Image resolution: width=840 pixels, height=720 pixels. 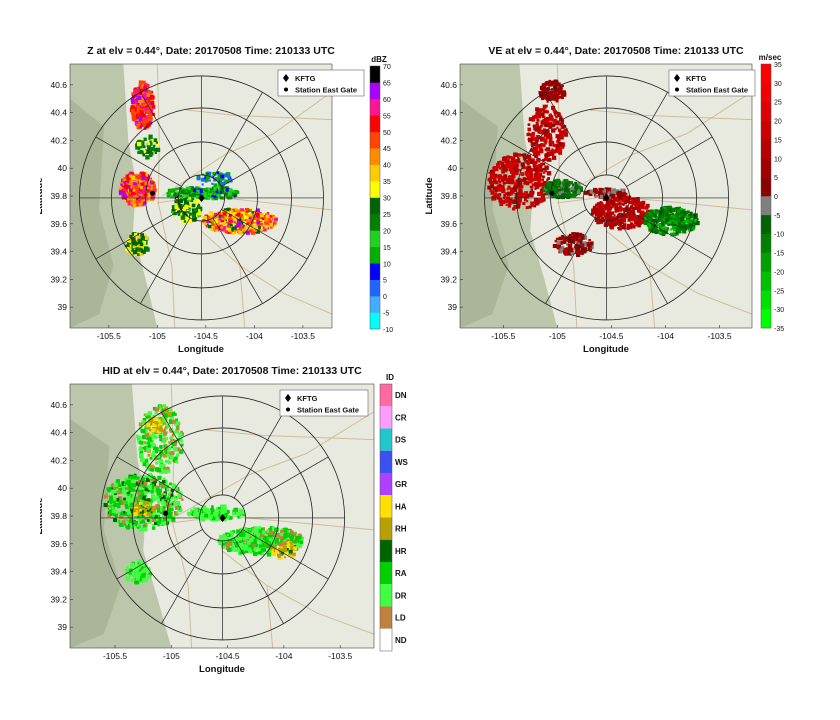 I want to click on plot-area, so click(x=201, y=196).